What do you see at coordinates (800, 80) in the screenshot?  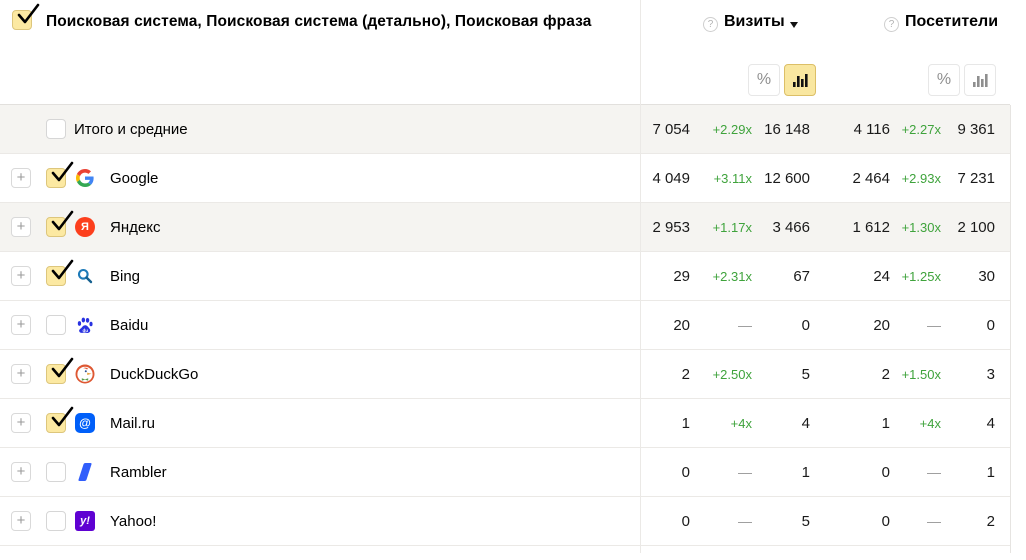 I see `visits-bars-toggle` at bounding box center [800, 80].